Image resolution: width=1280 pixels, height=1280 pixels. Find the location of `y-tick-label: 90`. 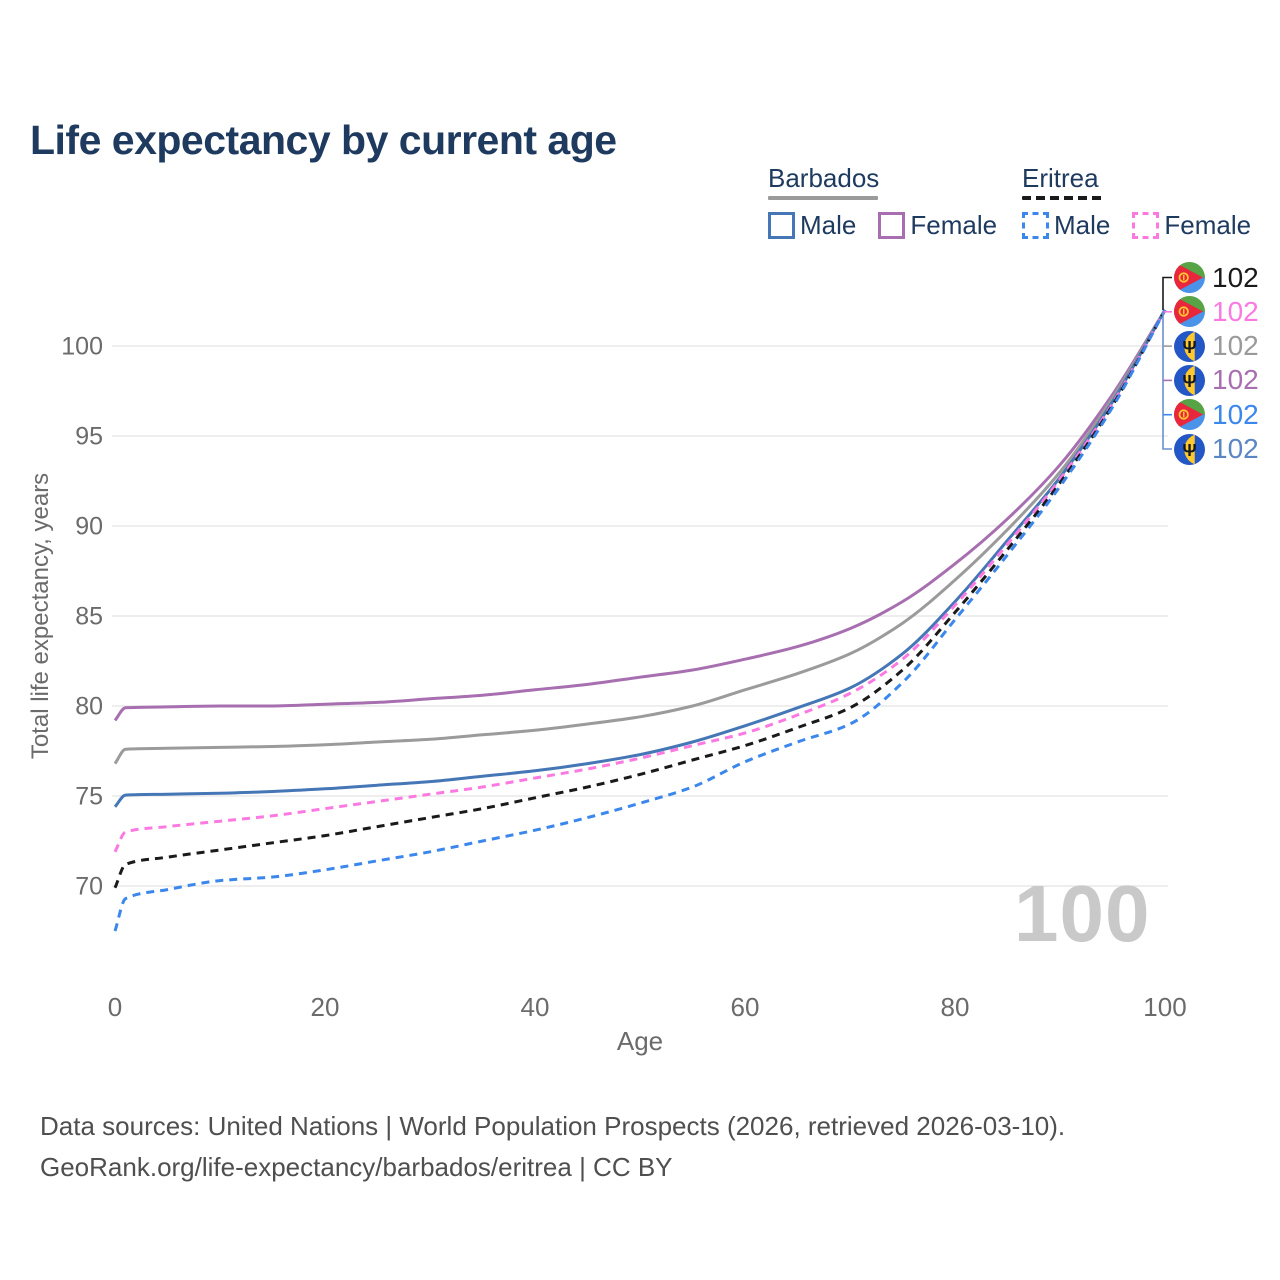

y-tick-label: 90 is located at coordinates (89, 527).